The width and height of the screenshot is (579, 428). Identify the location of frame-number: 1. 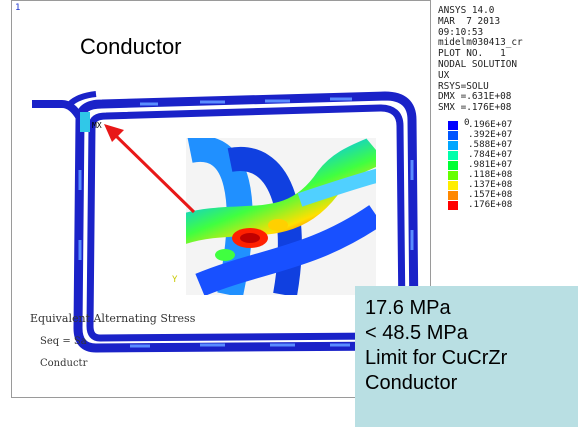
(18, 8).